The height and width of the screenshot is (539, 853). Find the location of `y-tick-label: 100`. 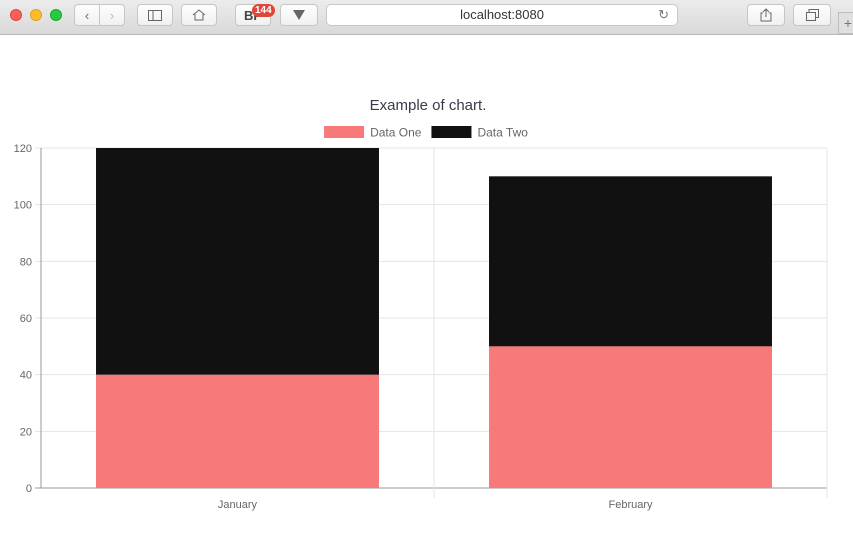

y-tick-label: 100 is located at coordinates (23, 206).